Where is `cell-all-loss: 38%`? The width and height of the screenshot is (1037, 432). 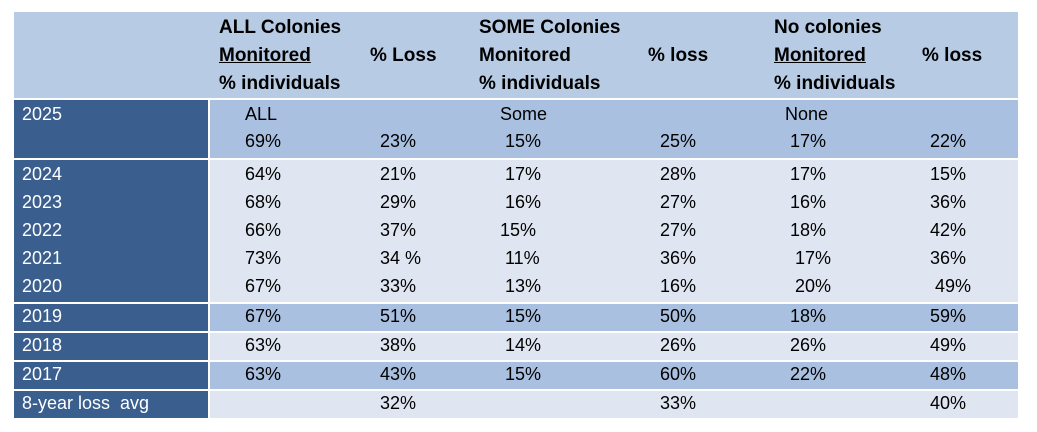
cell-all-loss: 38% is located at coordinates (398, 345).